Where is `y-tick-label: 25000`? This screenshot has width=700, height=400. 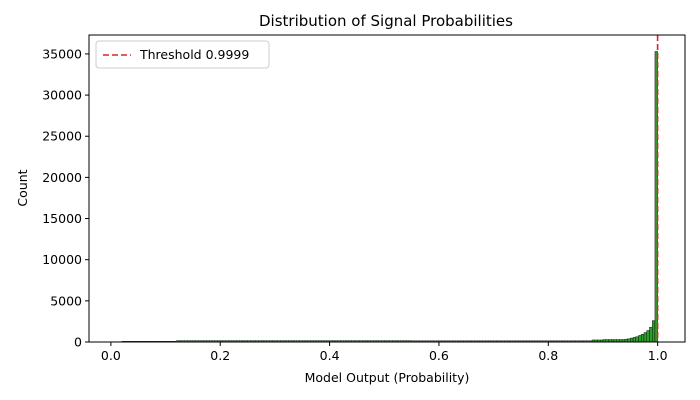 y-tick-label: 25000 is located at coordinates (62, 136).